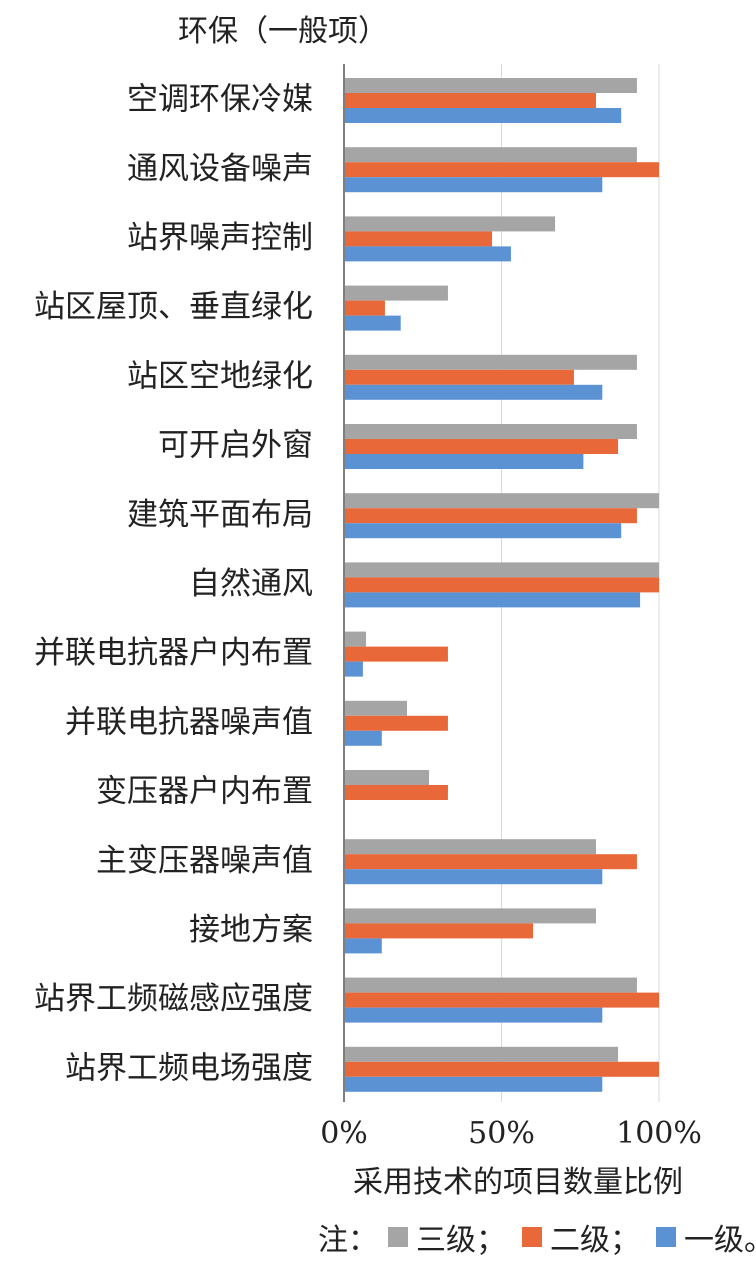 The width and height of the screenshot is (756, 1270). Describe the element at coordinates (344, 1133) in the screenshot. I see `x-tick-label: 0%` at that location.